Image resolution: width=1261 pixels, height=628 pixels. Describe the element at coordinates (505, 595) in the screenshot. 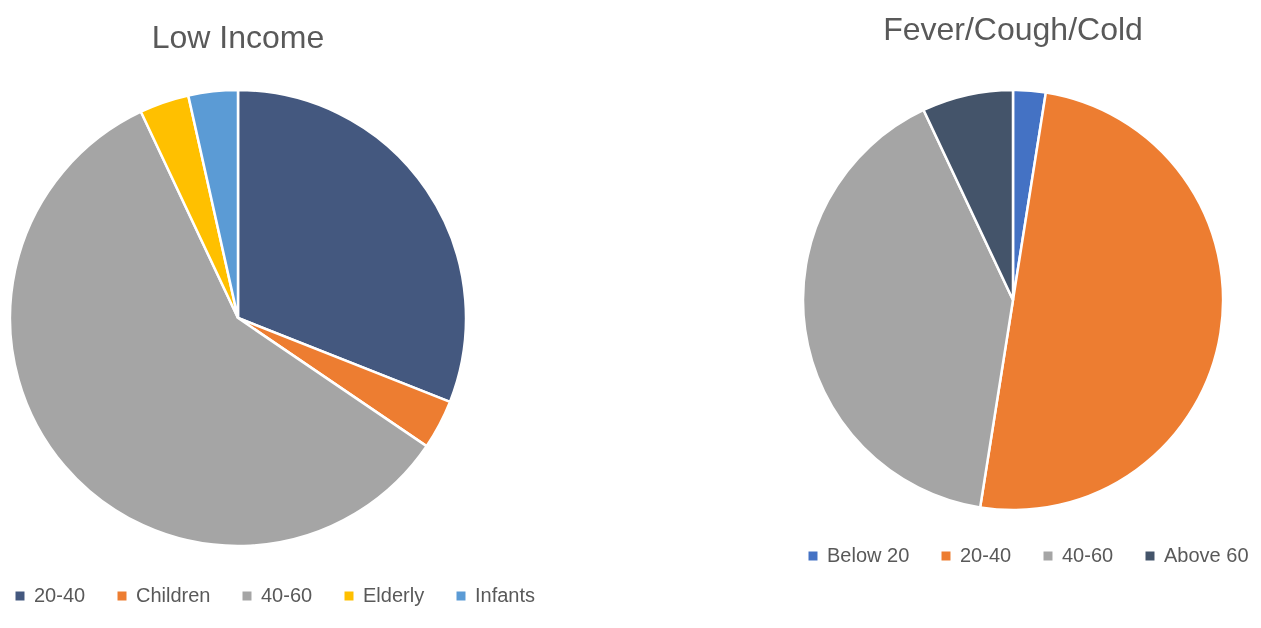

I see `legend-label: Infants` at that location.